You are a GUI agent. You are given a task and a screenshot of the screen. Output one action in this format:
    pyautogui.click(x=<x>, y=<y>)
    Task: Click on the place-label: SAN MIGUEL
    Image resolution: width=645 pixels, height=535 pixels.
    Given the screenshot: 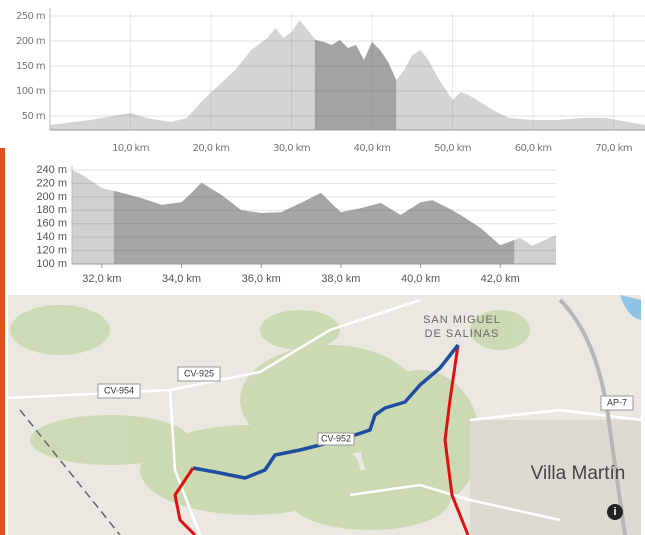 What is the action you would take?
    pyautogui.click(x=462, y=320)
    